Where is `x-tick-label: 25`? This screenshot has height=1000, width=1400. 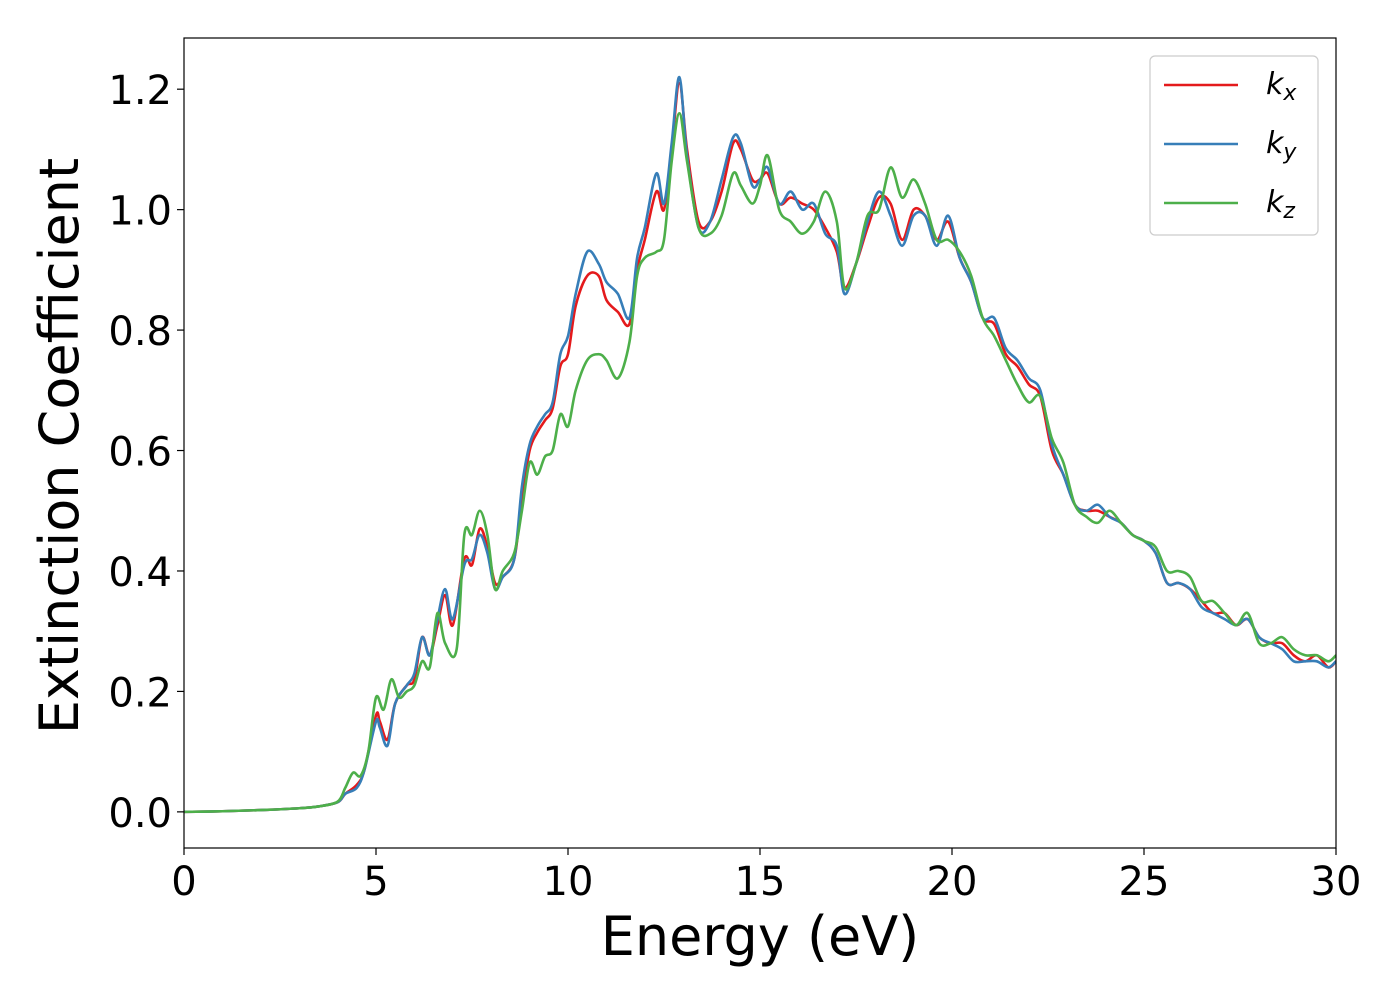 x-tick-label: 25 is located at coordinates (1144, 882).